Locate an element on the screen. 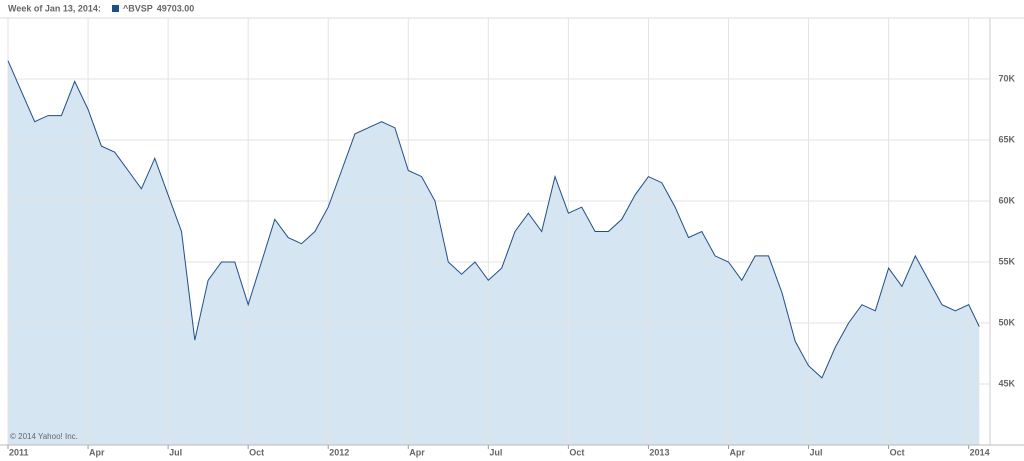 This screenshot has height=461, width=1024. credit: © 2014 Yahoo! Inc. is located at coordinates (44, 436).